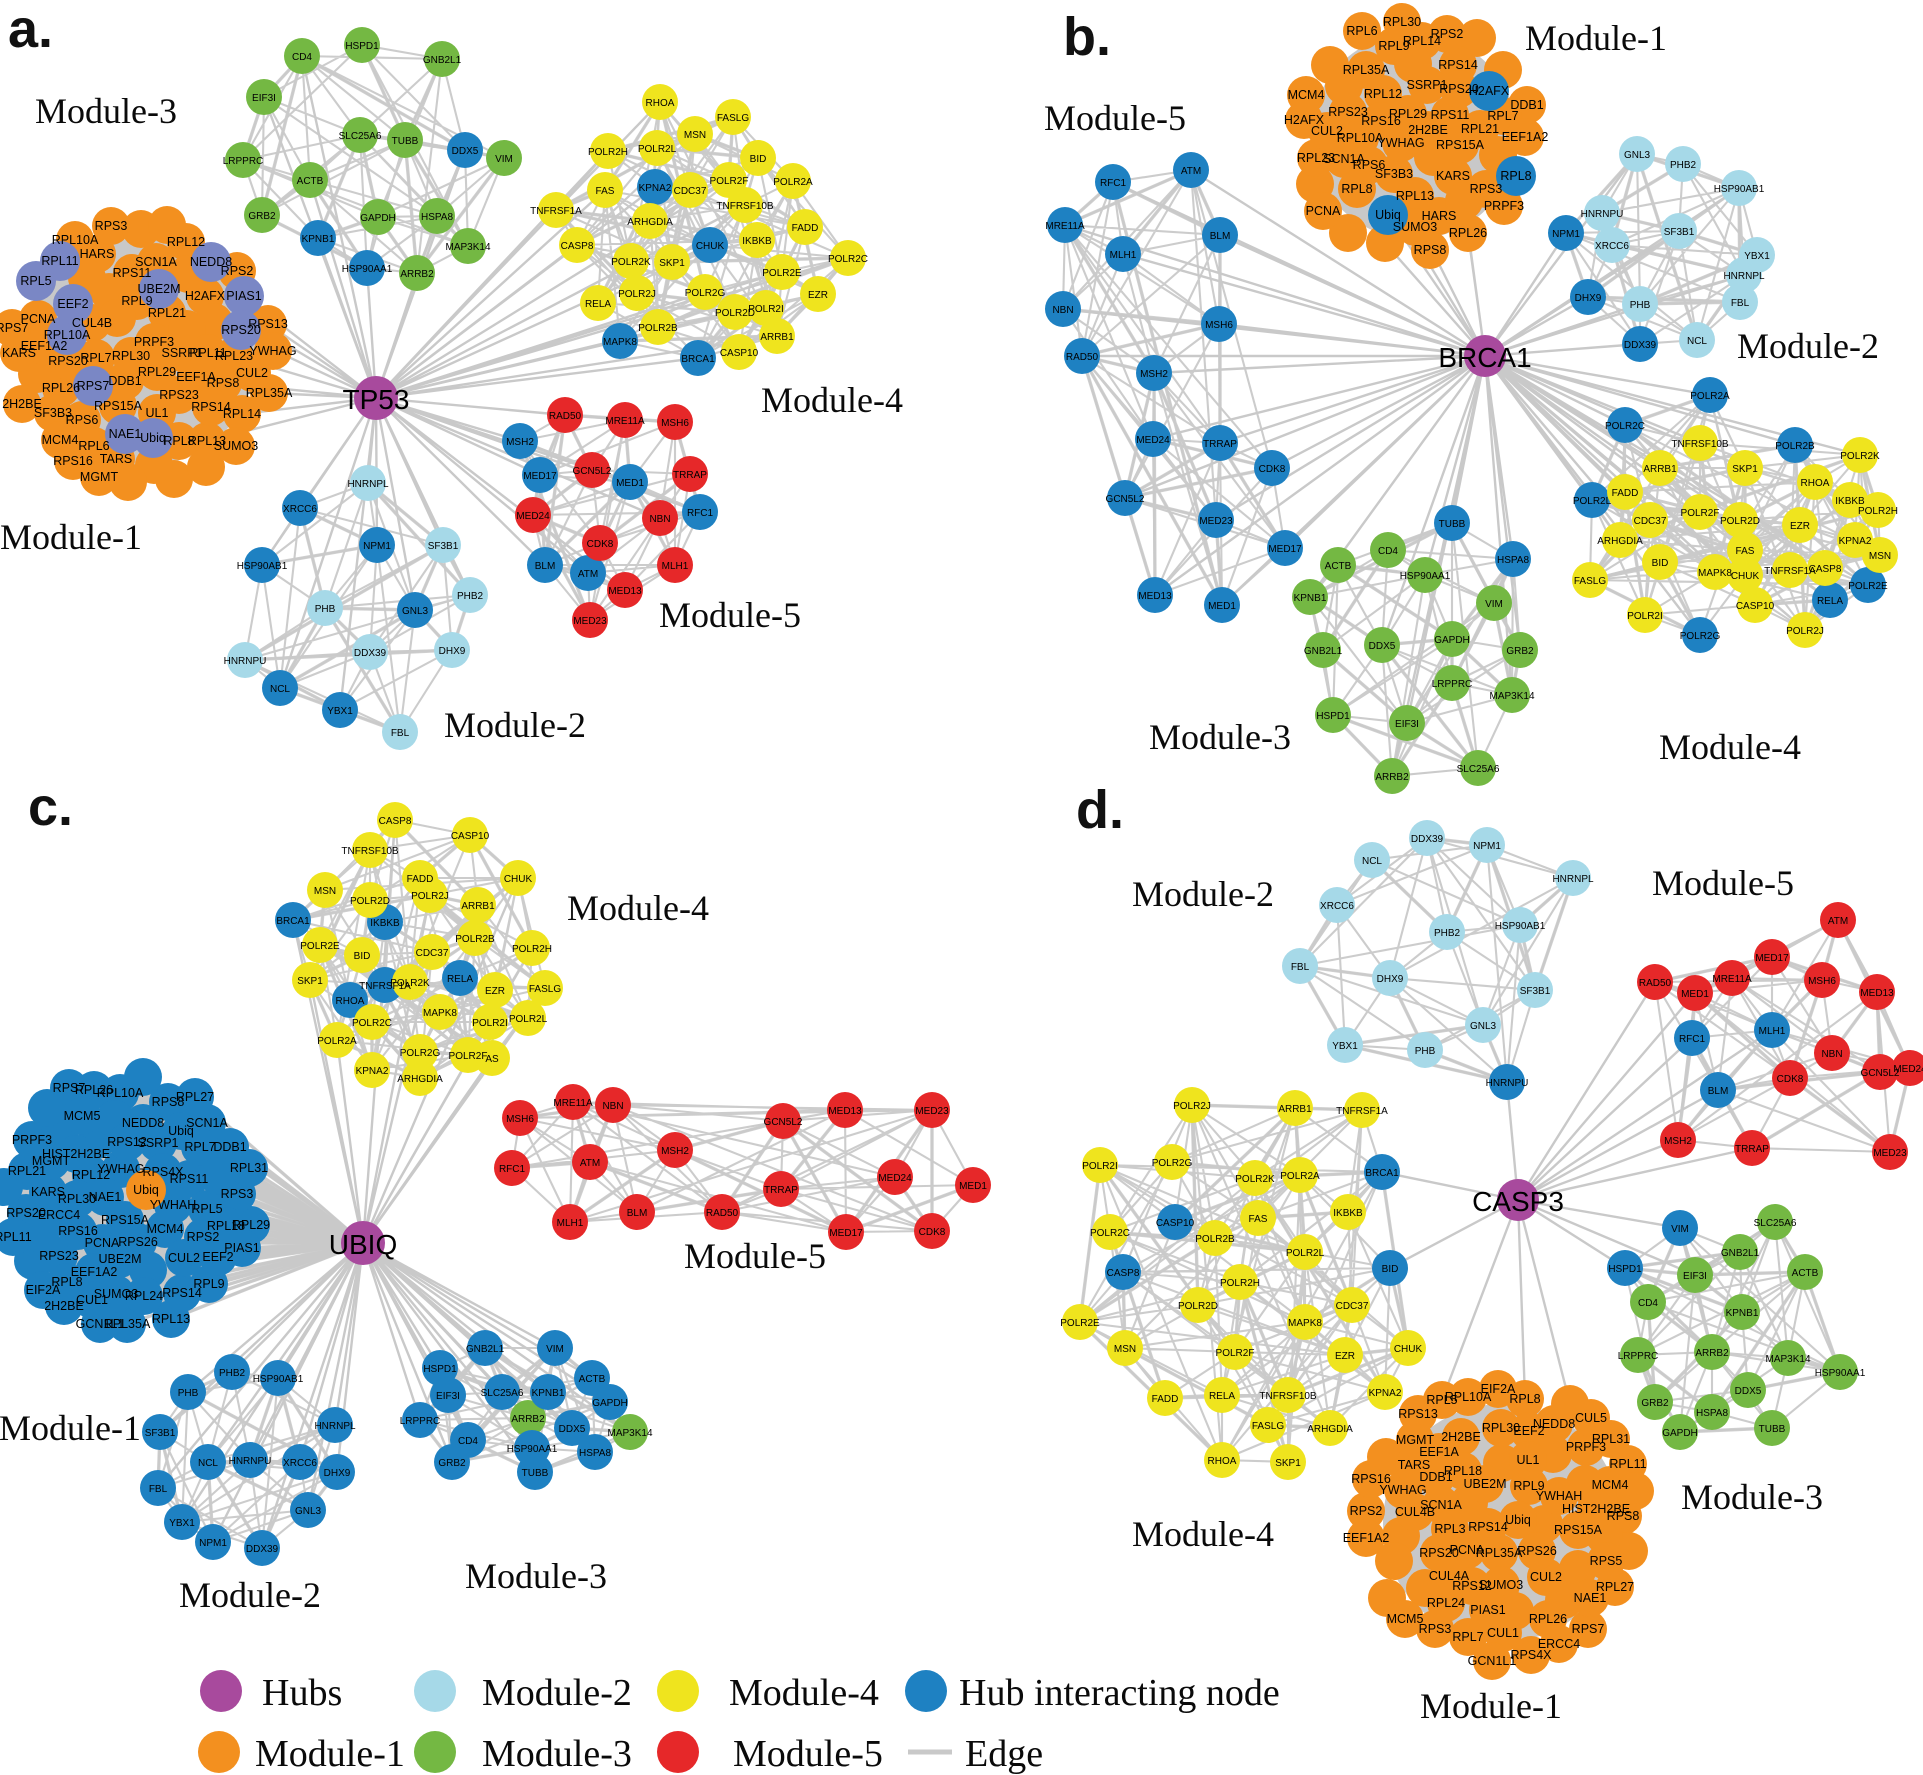  Describe the element at coordinates (1258, 1219) in the screenshot. I see `svg-text: FAS` at that location.